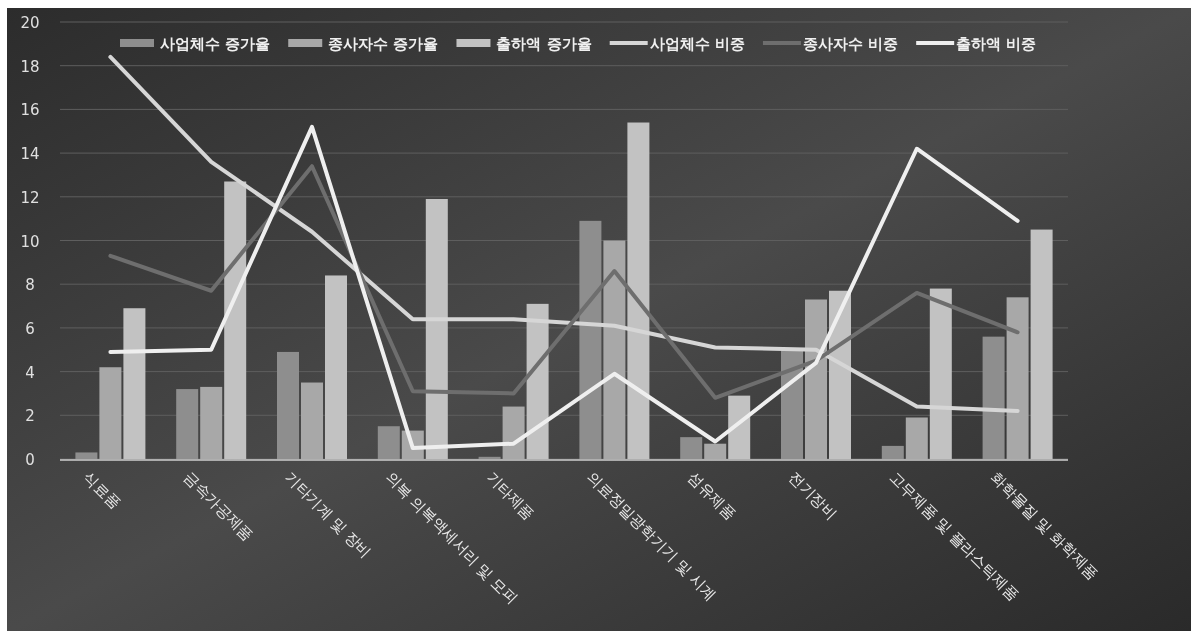 Image resolution: width=1191 pixels, height=631 pixels. I want to click on legend-label: 사업체수 증가율, so click(215, 44).